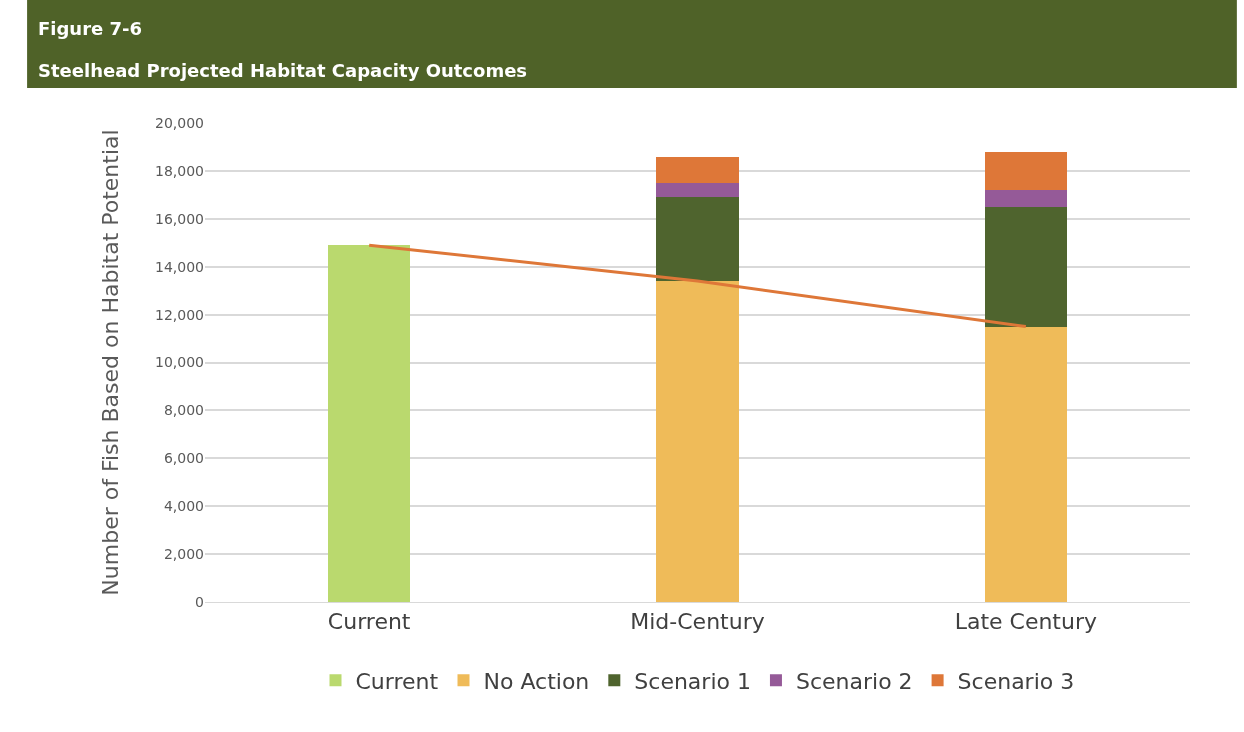  Describe the element at coordinates (692, 681) in the screenshot. I see `legend-label: Scenario 1` at that location.